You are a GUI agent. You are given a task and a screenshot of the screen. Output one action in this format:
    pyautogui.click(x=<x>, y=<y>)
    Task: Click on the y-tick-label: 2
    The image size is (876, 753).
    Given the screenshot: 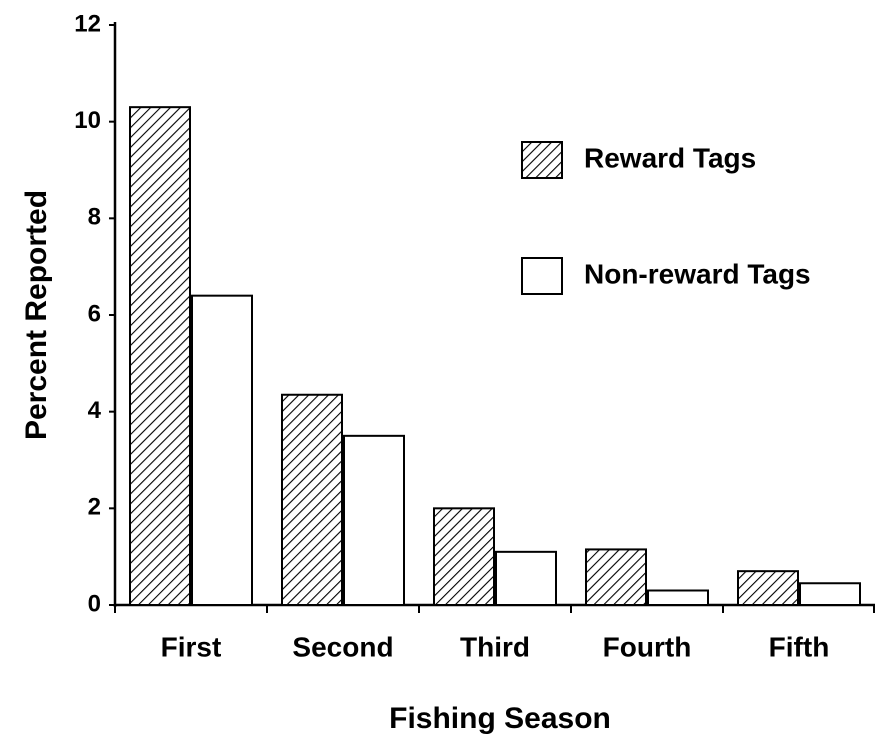 What is the action you would take?
    pyautogui.click(x=94, y=507)
    